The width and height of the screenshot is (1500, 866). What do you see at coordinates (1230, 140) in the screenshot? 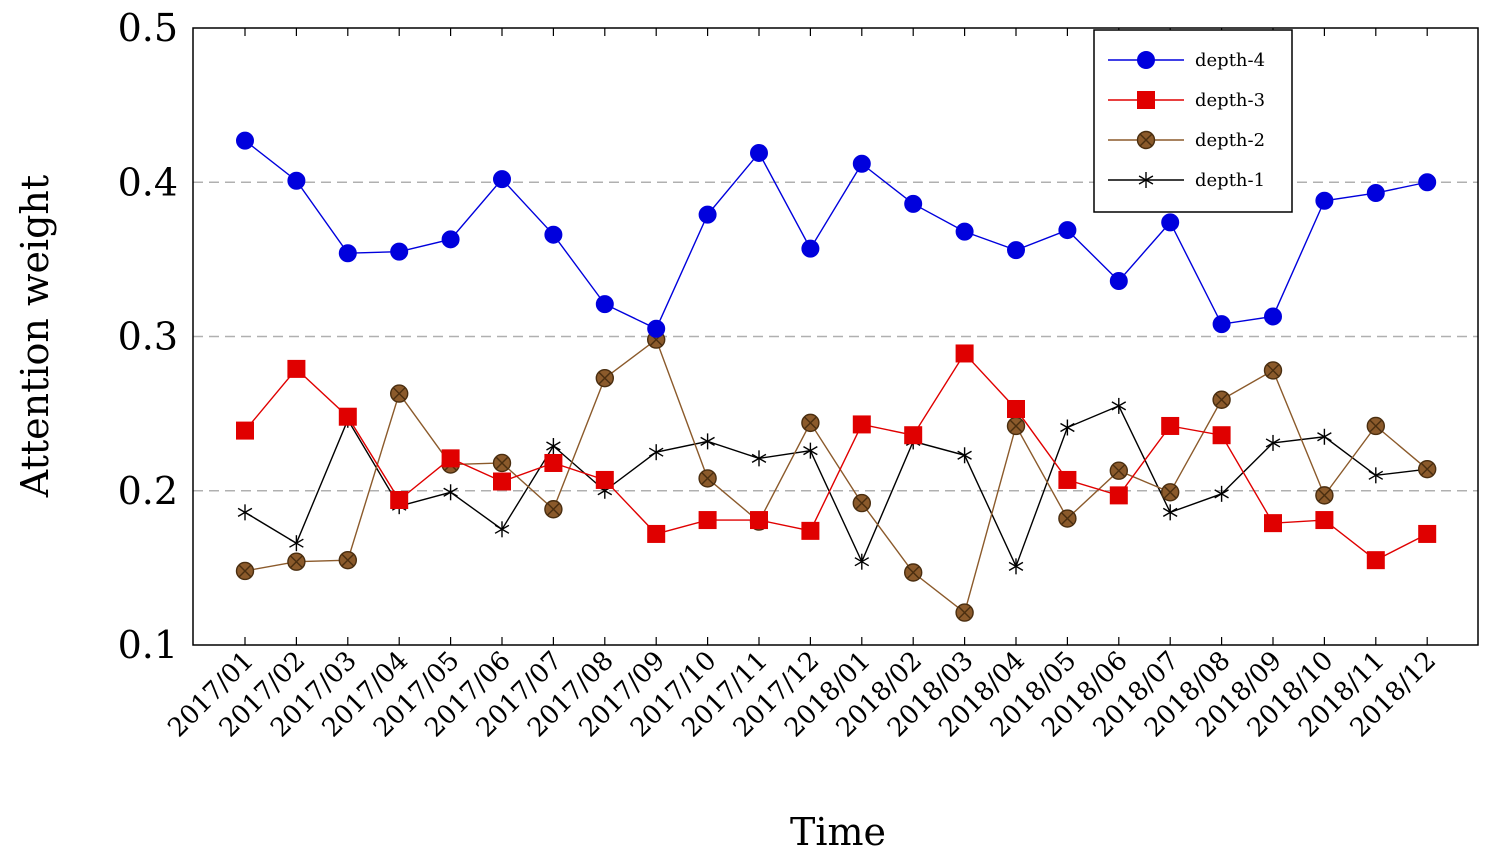
I see `legend-label: depth-2` at bounding box center [1230, 140].